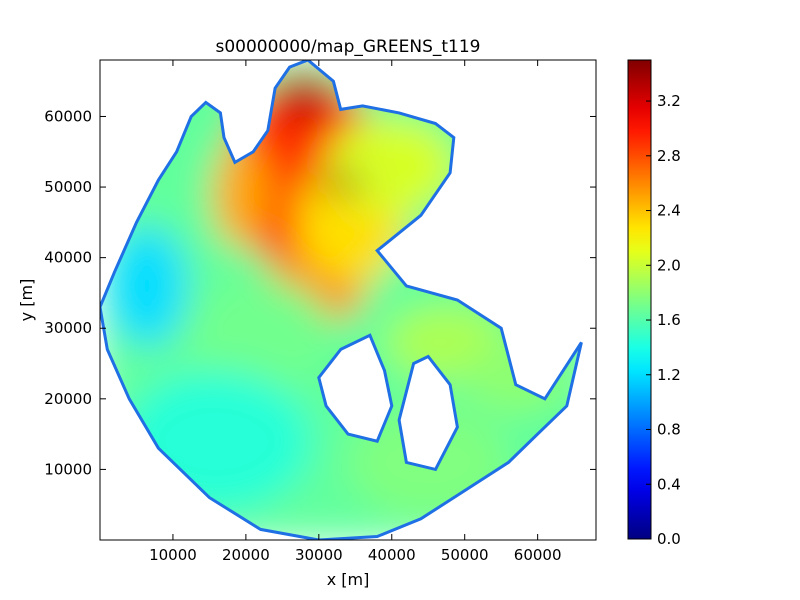  I want to click on y-tick-label: 30000, so click(68, 328).